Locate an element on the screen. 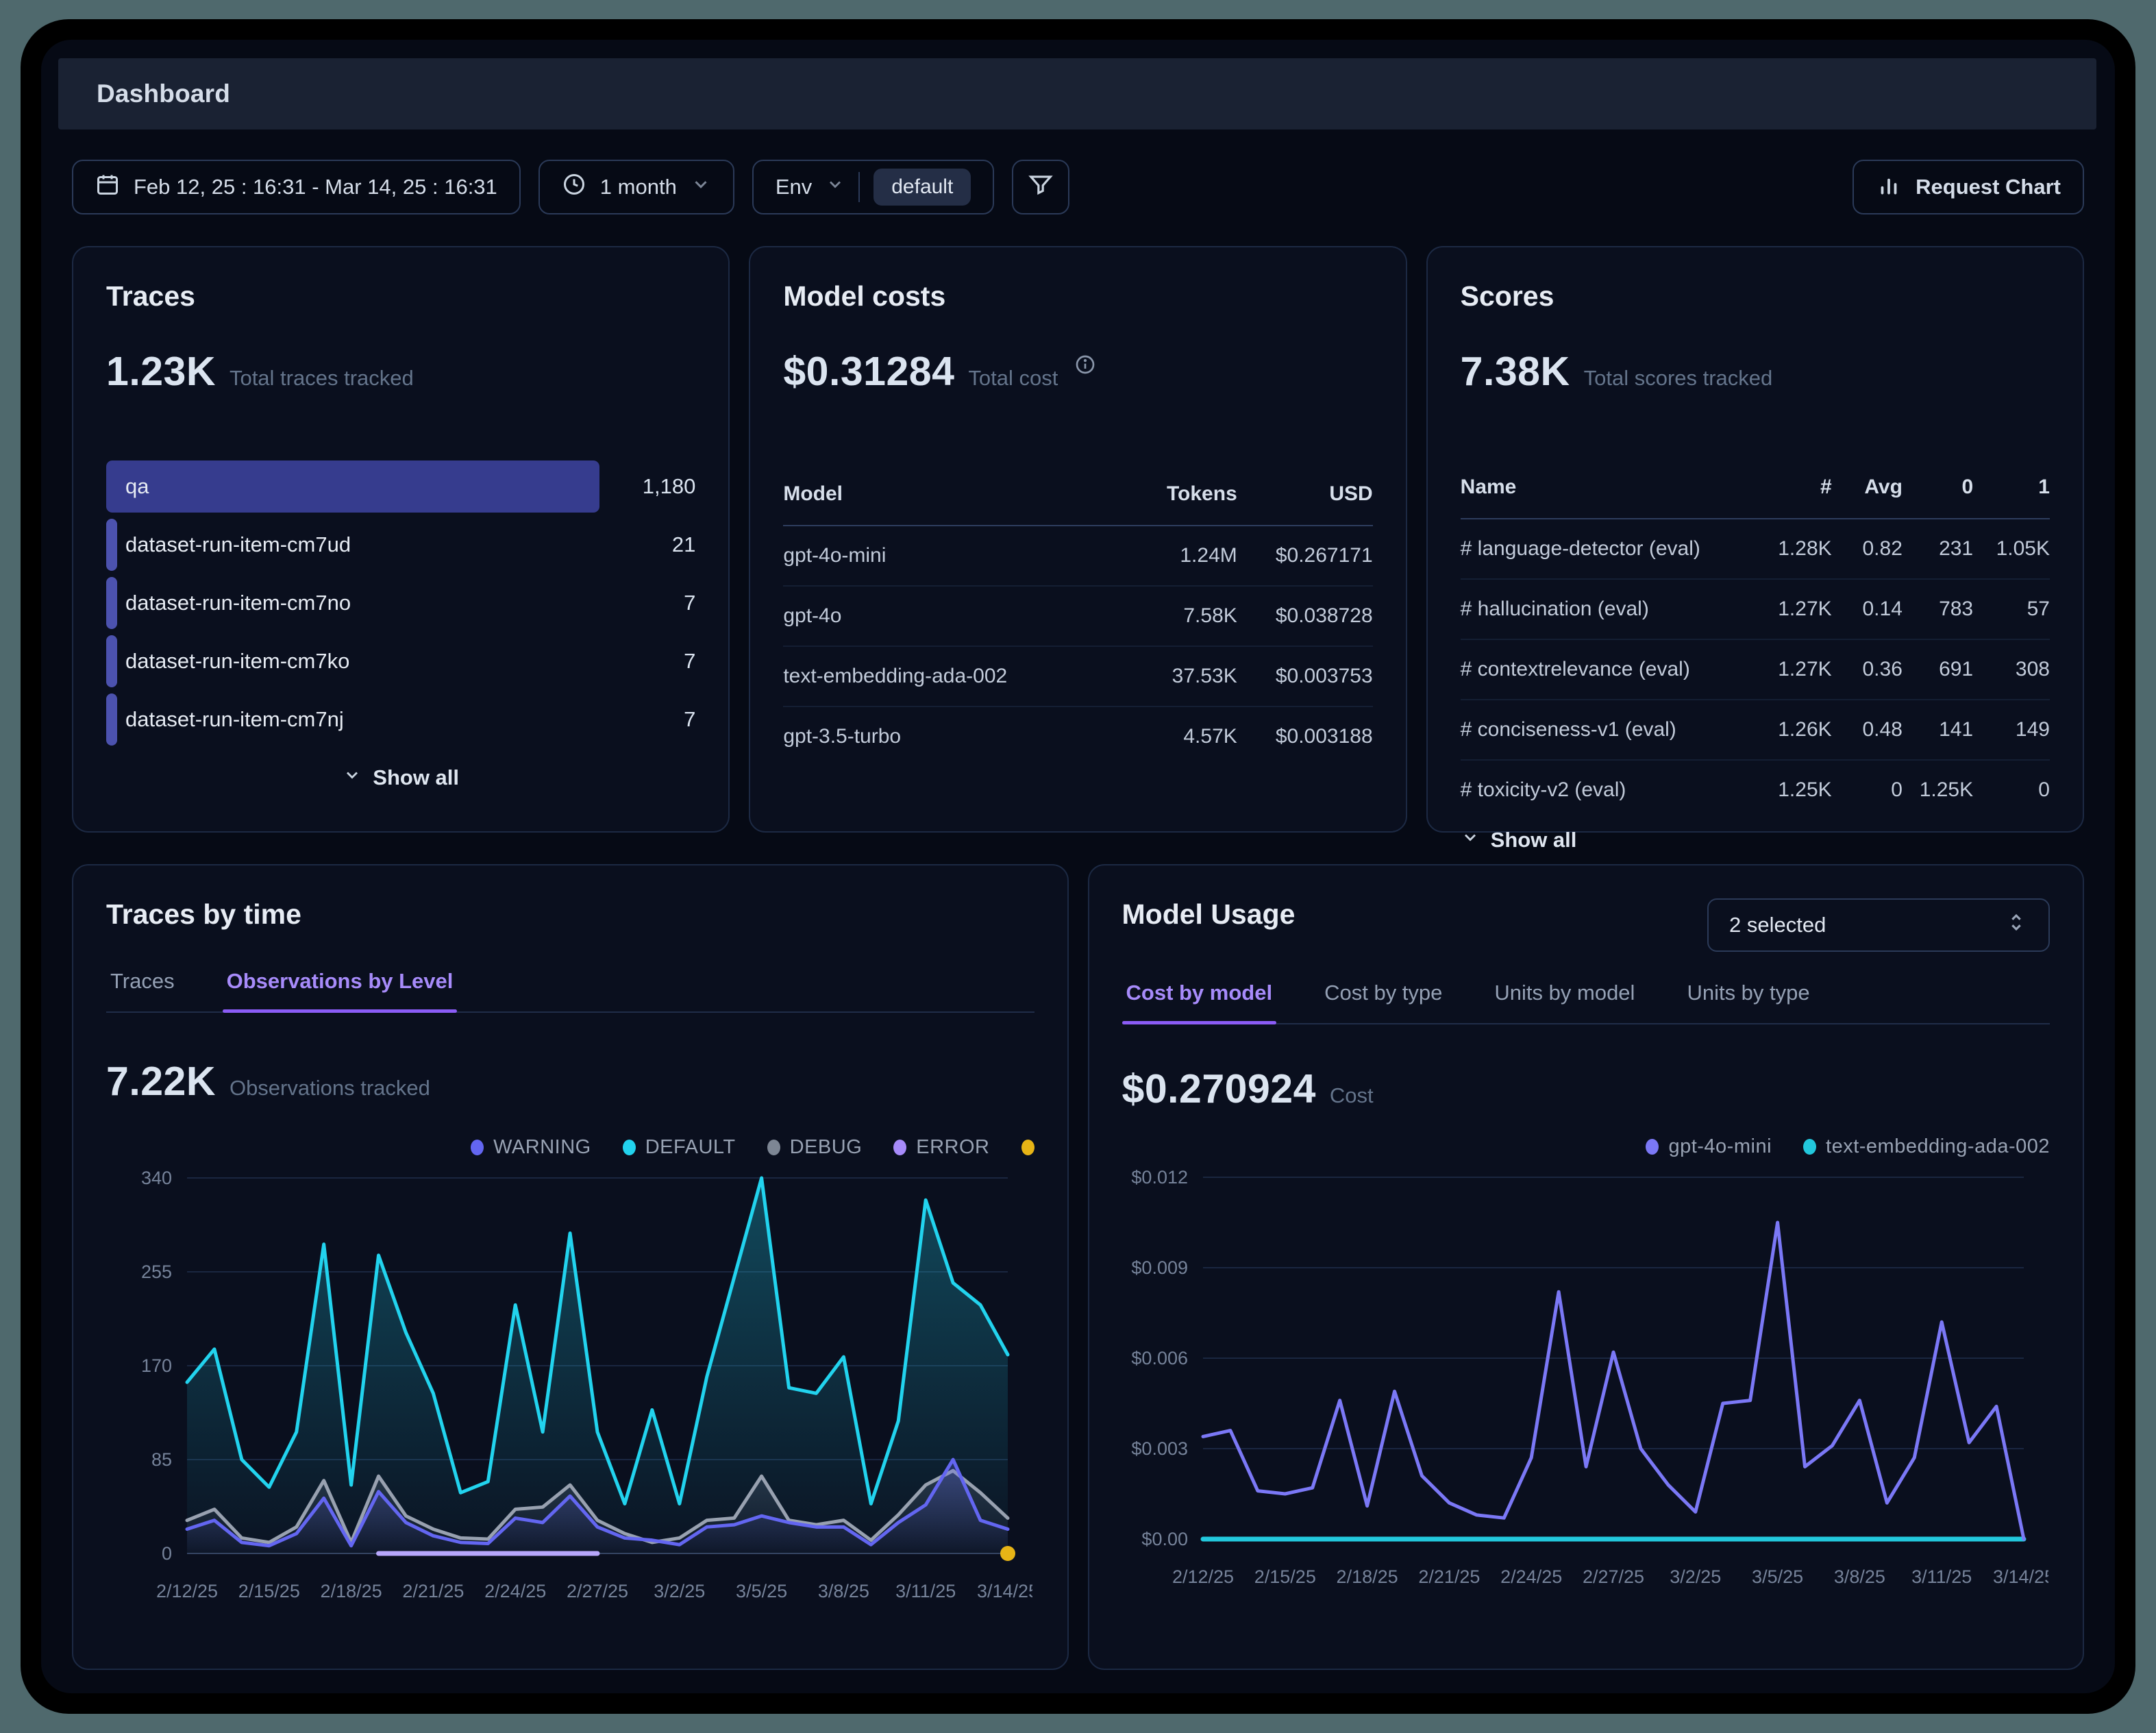 The image size is (2156, 1733). list-item: dataset-run-item-cm7nj 7 is located at coordinates (400, 719).